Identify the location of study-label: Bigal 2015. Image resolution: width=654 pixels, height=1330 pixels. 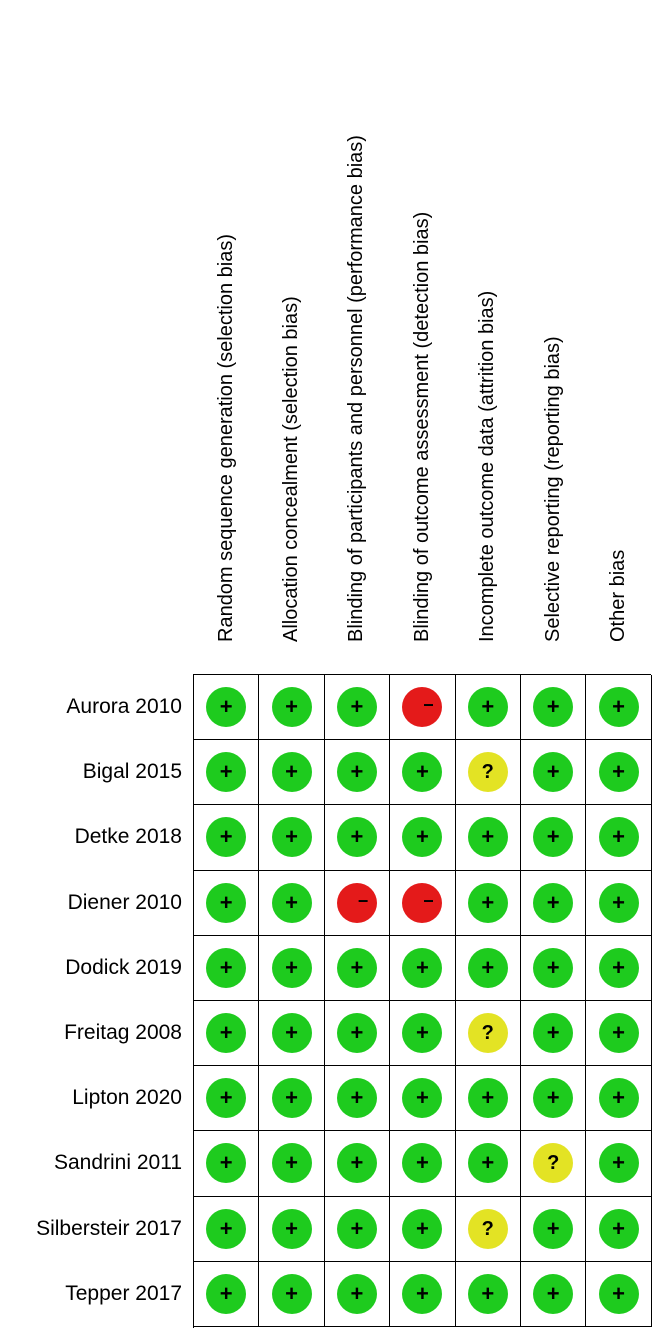
(132, 772).